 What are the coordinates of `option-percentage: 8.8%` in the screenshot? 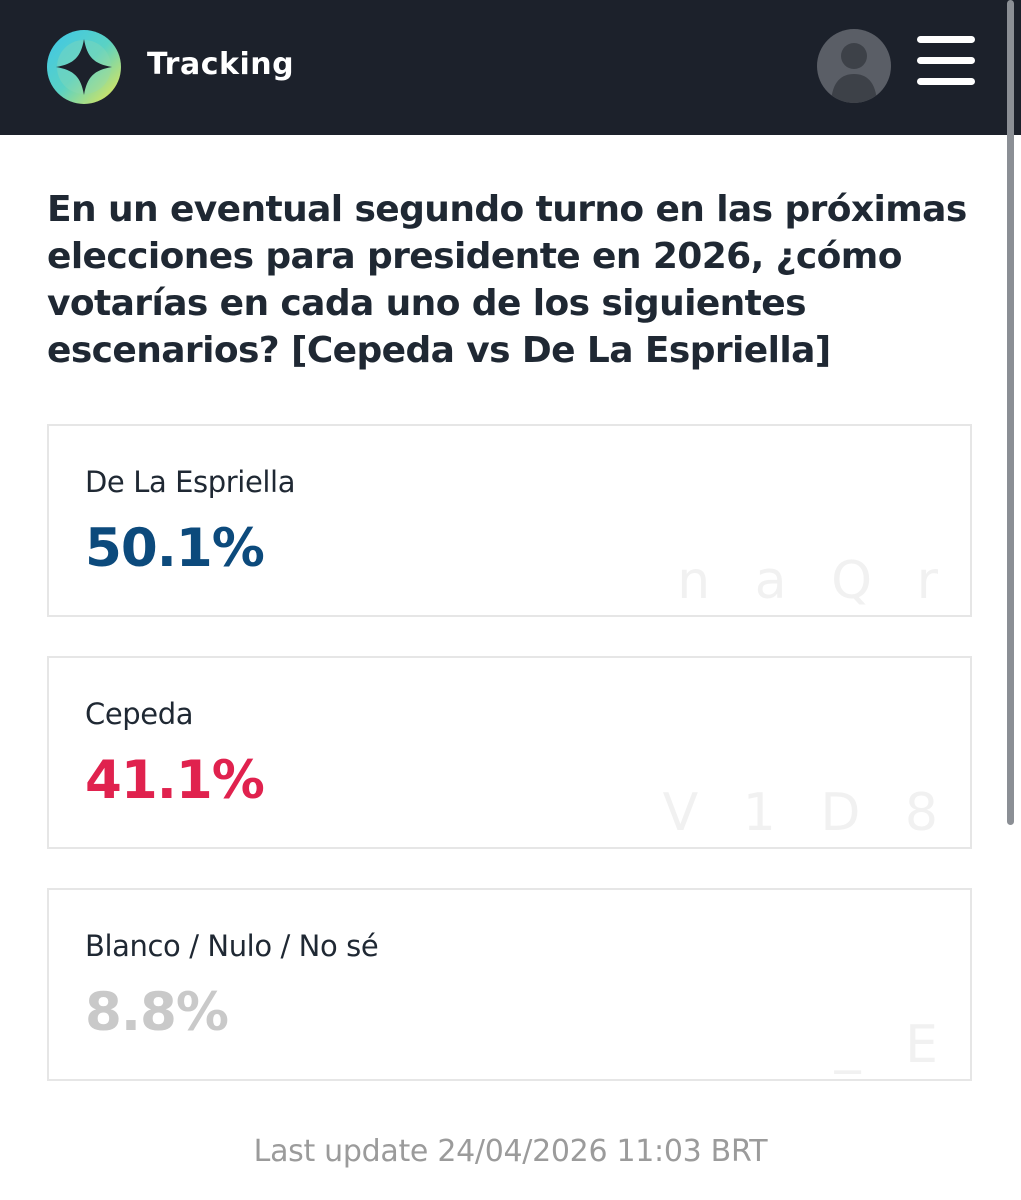 It's located at (157, 1012).